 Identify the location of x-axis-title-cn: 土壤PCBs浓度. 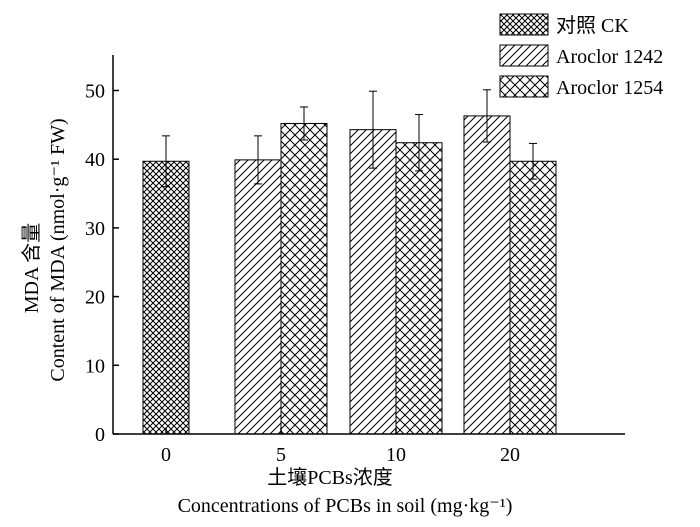
(330, 477).